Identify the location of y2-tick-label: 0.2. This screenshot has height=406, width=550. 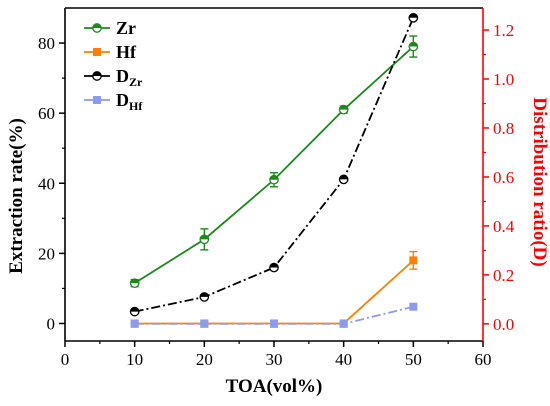
(503, 275).